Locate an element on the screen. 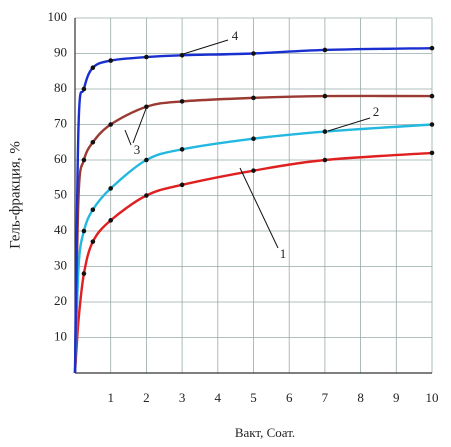 The height and width of the screenshot is (447, 451). x-tick-label: 9 is located at coordinates (396, 397).